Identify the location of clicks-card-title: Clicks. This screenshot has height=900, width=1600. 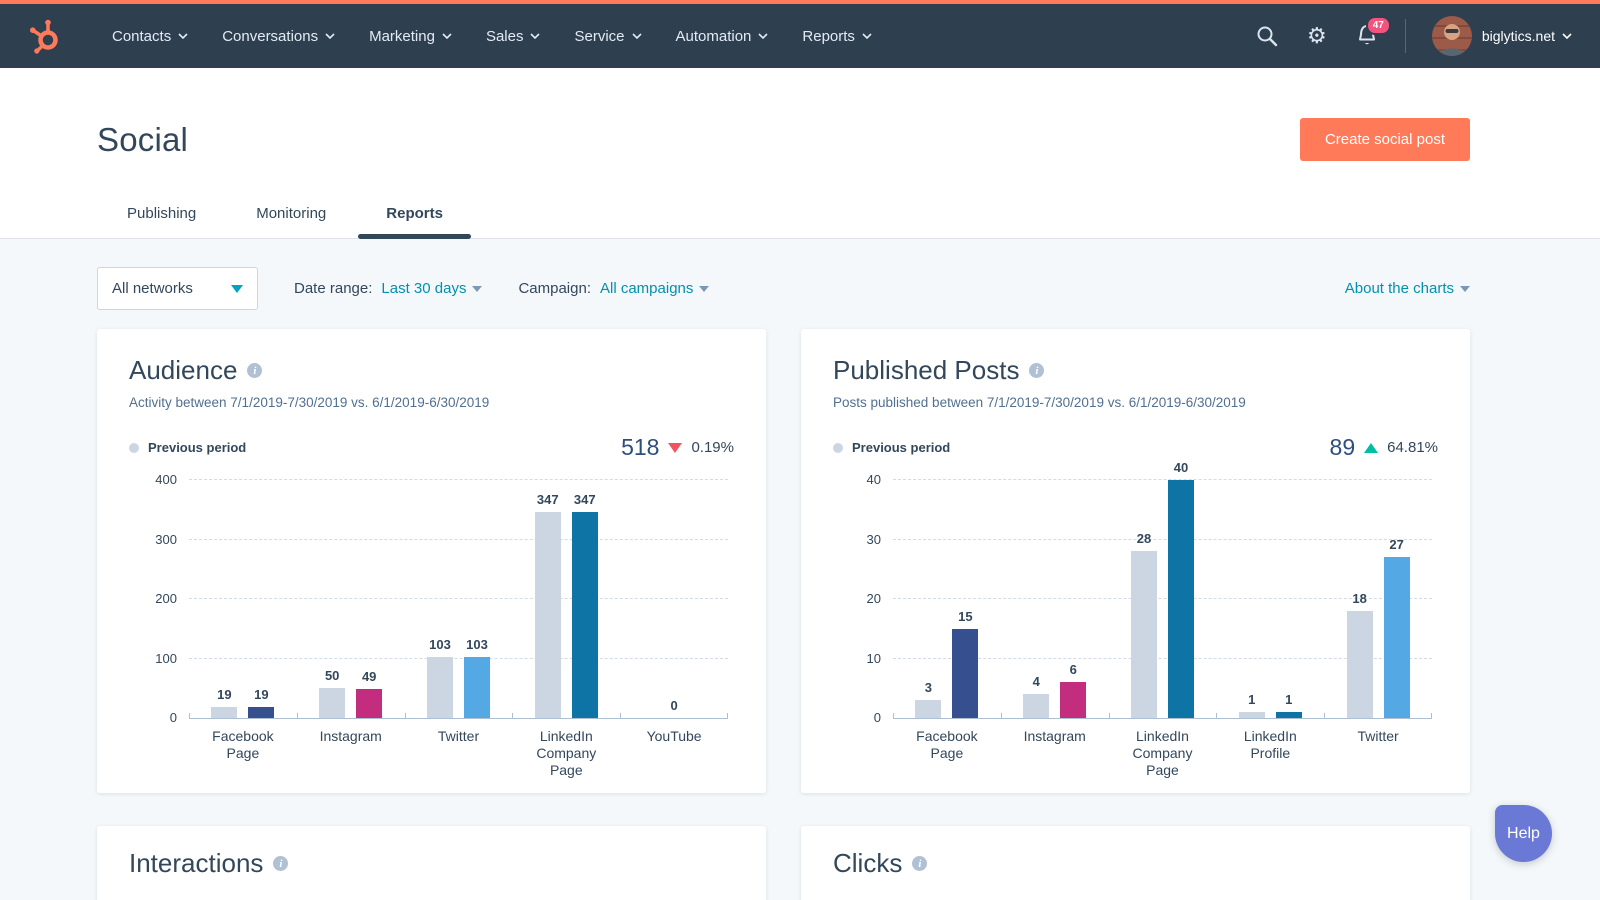
(868, 863).